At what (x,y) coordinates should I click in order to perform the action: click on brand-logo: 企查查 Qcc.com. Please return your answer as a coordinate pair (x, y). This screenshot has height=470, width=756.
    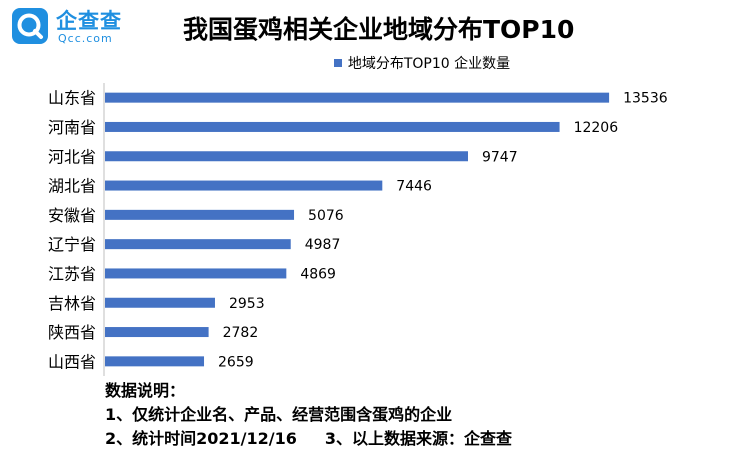
    Looking at the image, I should click on (87, 28).